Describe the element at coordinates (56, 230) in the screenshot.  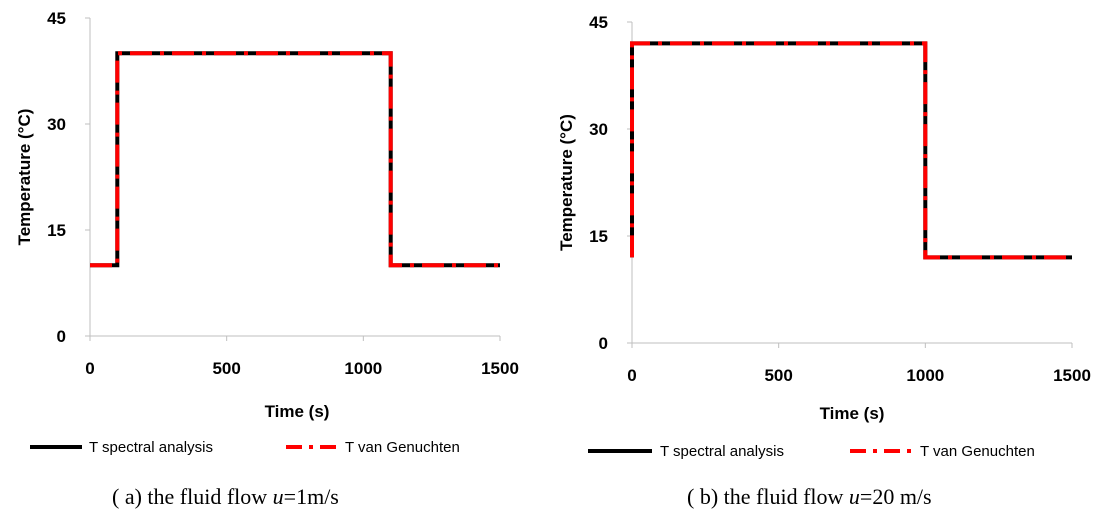
I see `chart-a-ytick-label: 15` at that location.